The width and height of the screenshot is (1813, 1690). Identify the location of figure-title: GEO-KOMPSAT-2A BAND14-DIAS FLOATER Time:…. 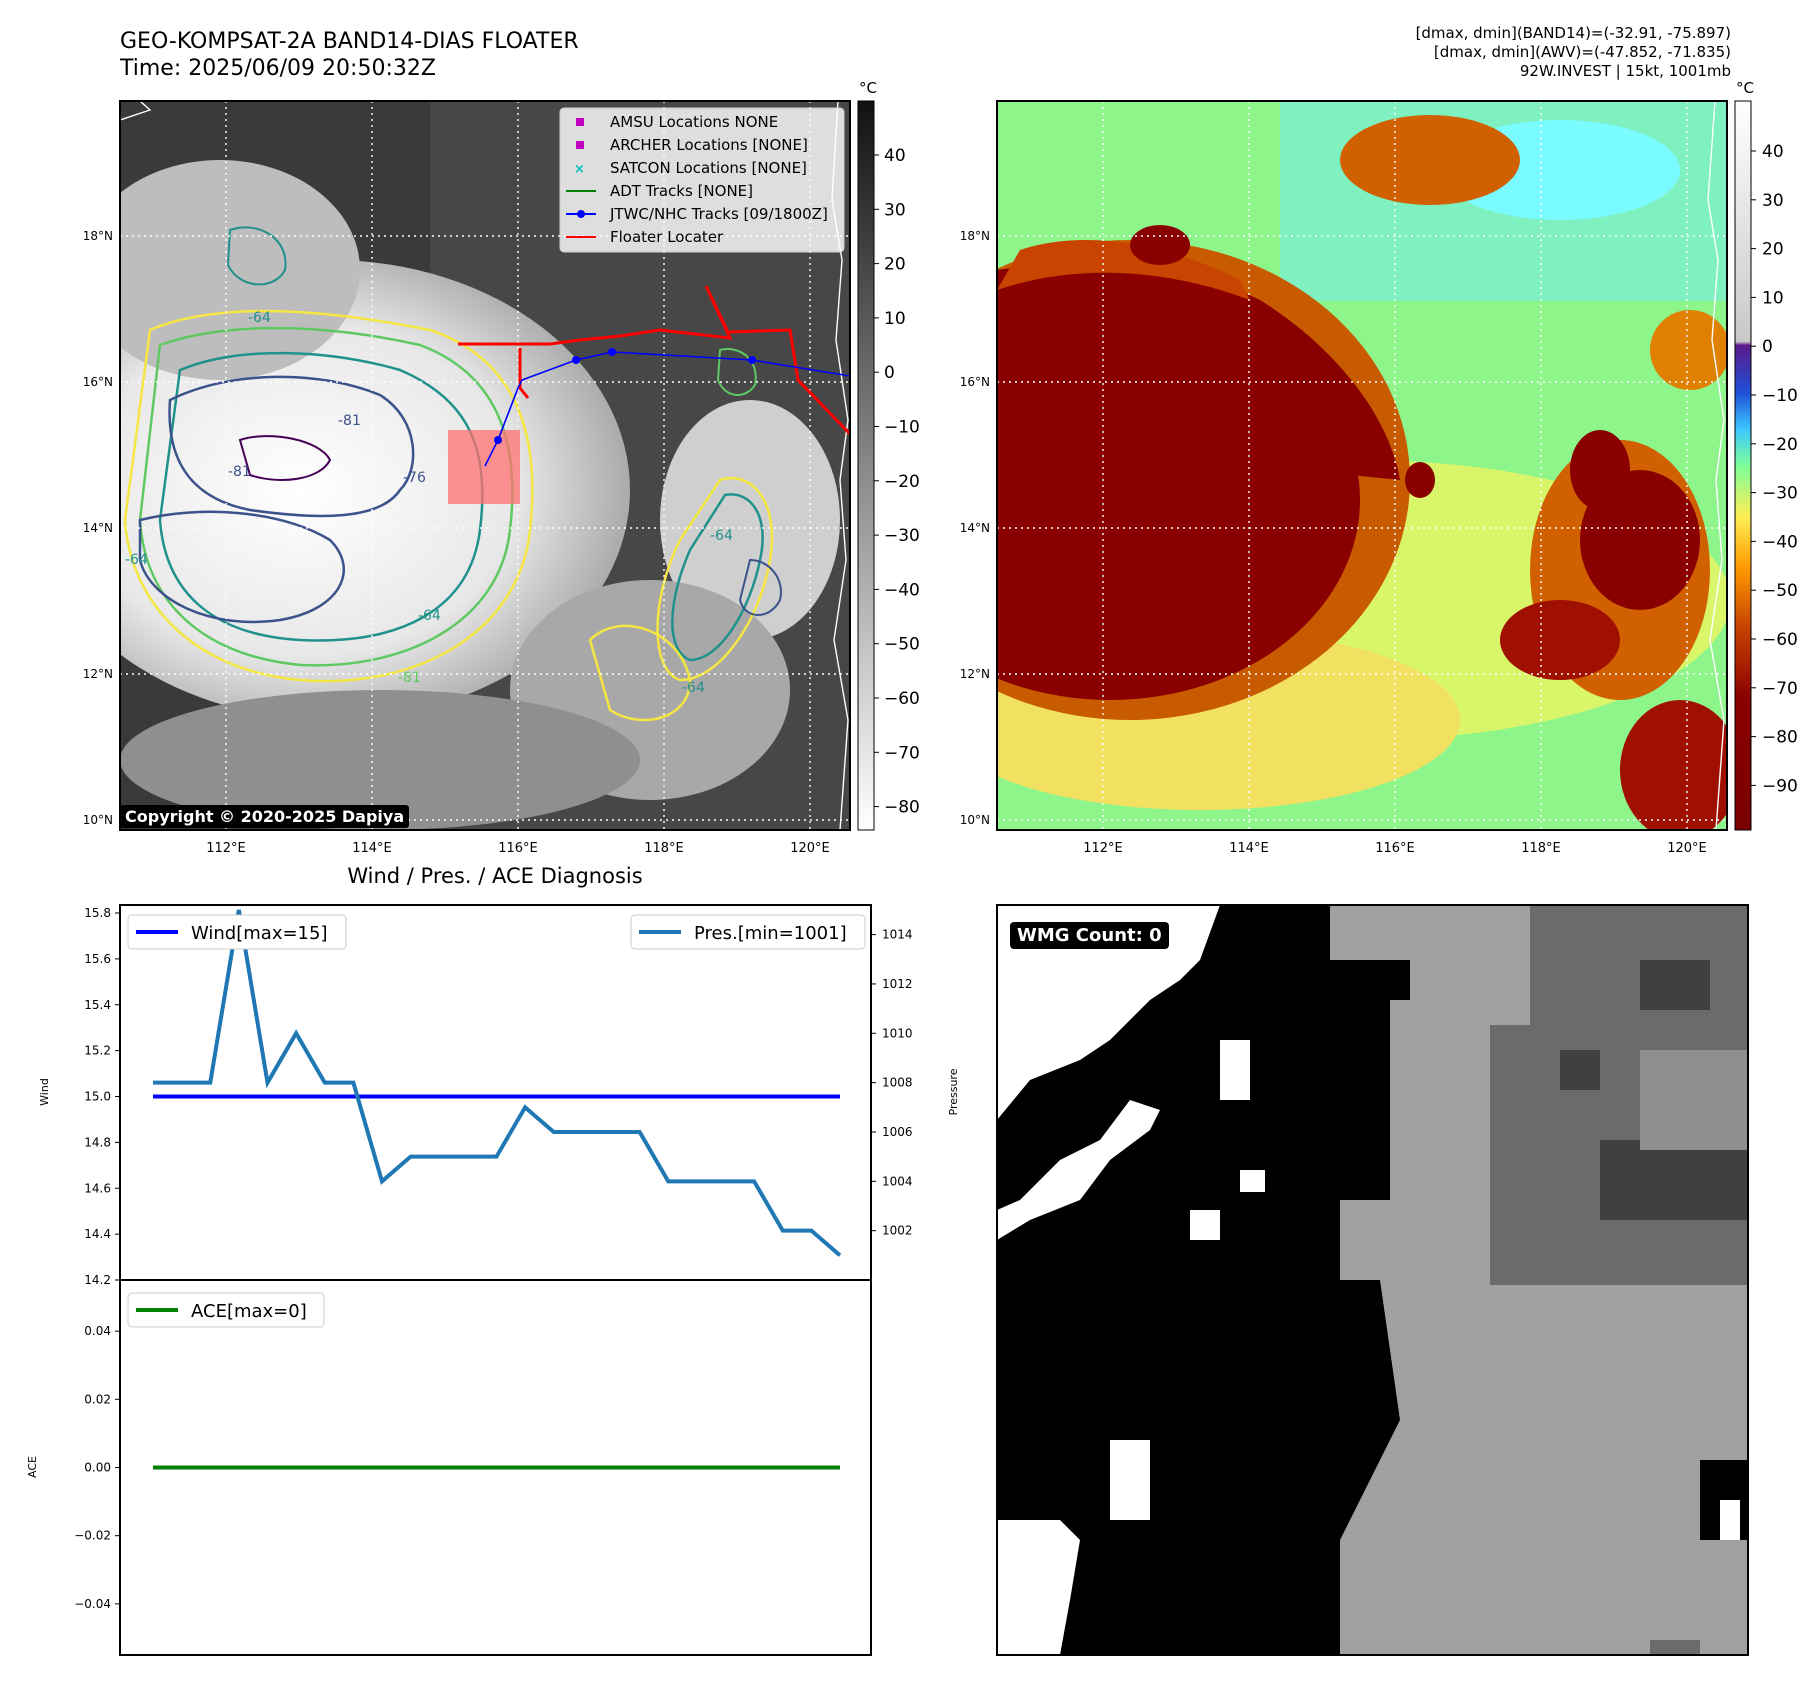
(349, 55).